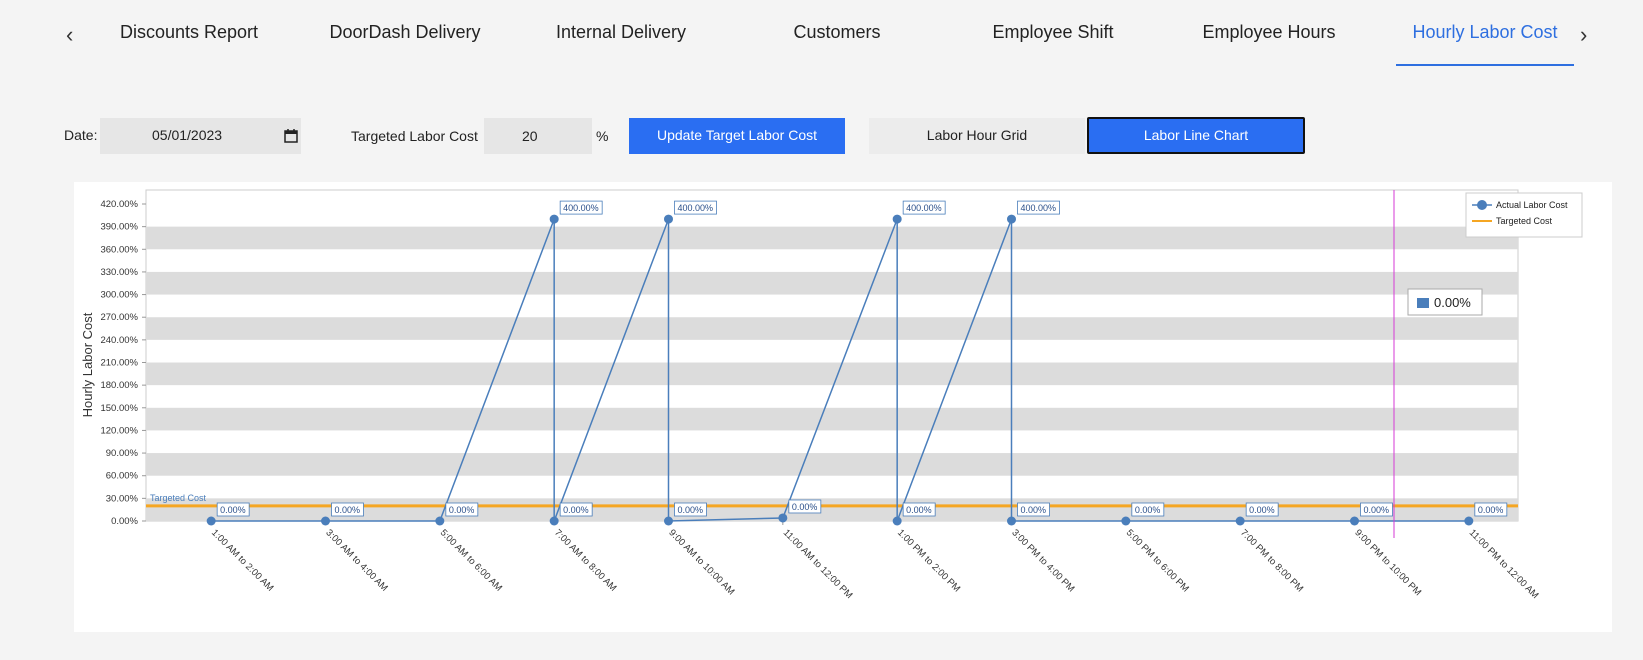  Describe the element at coordinates (1504, 564) in the screenshot. I see `x-tick-label: 11:00 PM to 12:00 AM` at that location.